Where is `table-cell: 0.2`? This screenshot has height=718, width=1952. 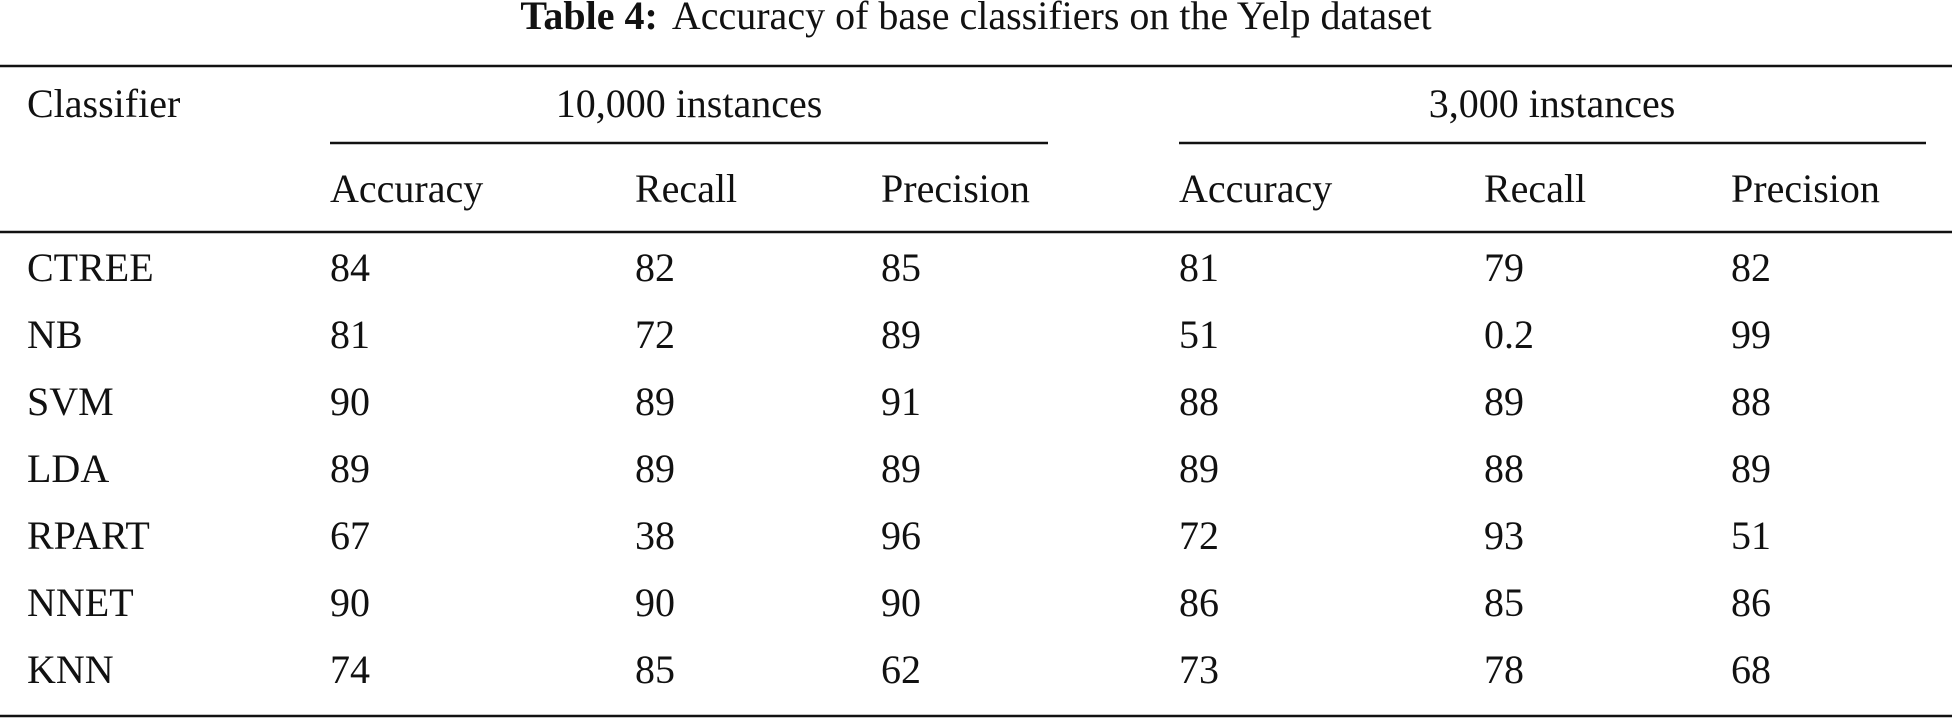 table-cell: 0.2 is located at coordinates (1509, 334).